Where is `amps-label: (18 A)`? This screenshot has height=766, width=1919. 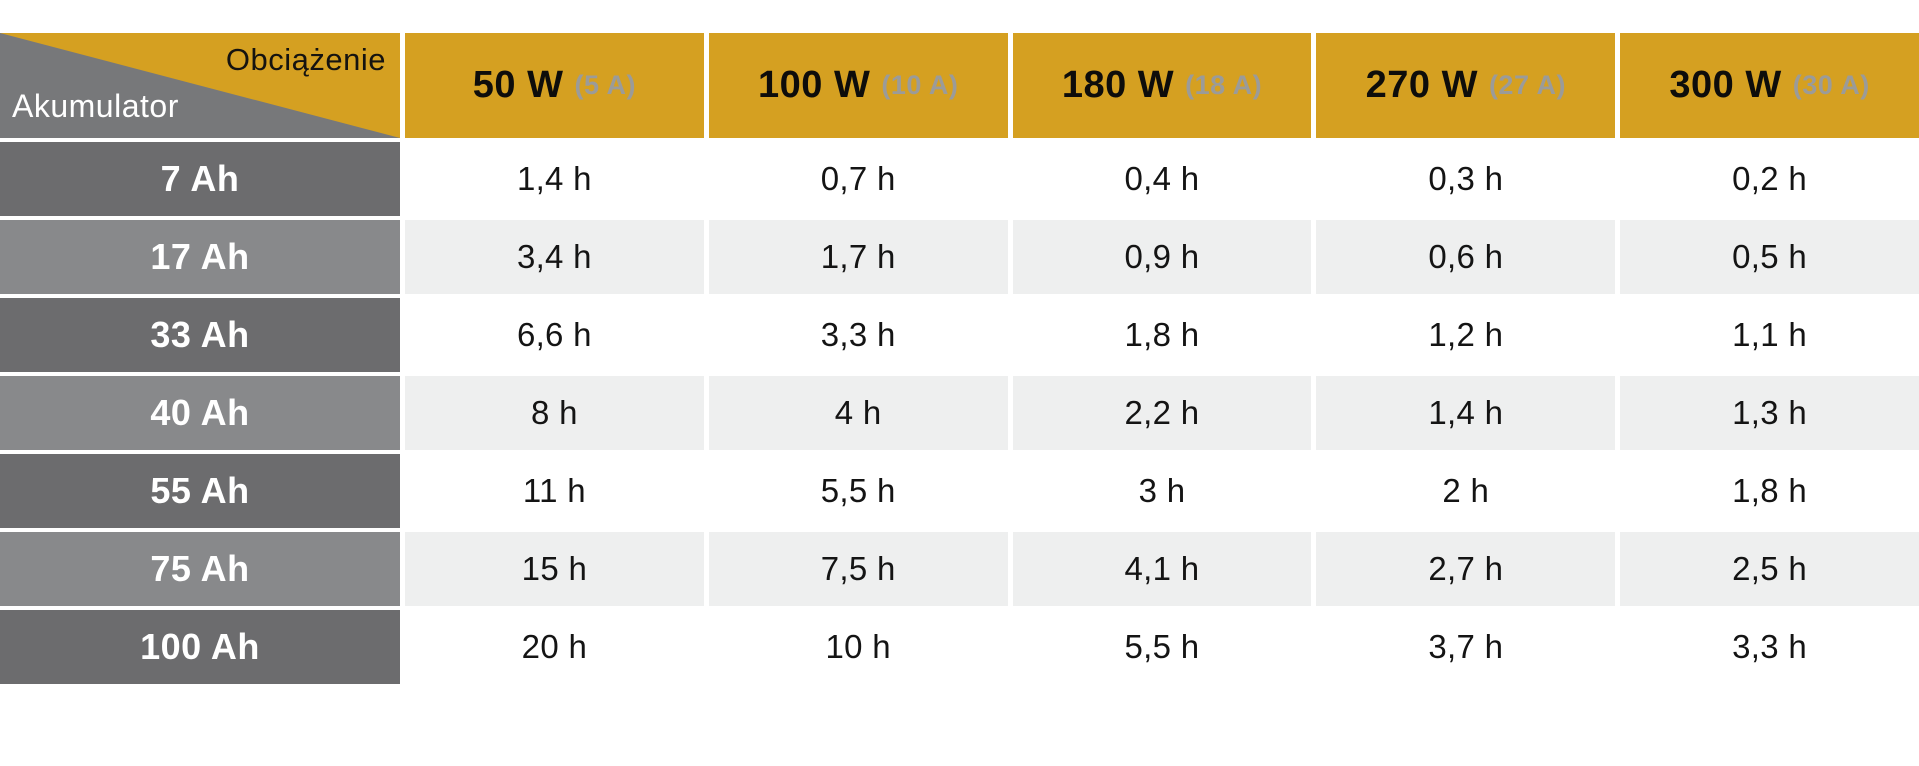 amps-label: (18 A) is located at coordinates (1224, 85).